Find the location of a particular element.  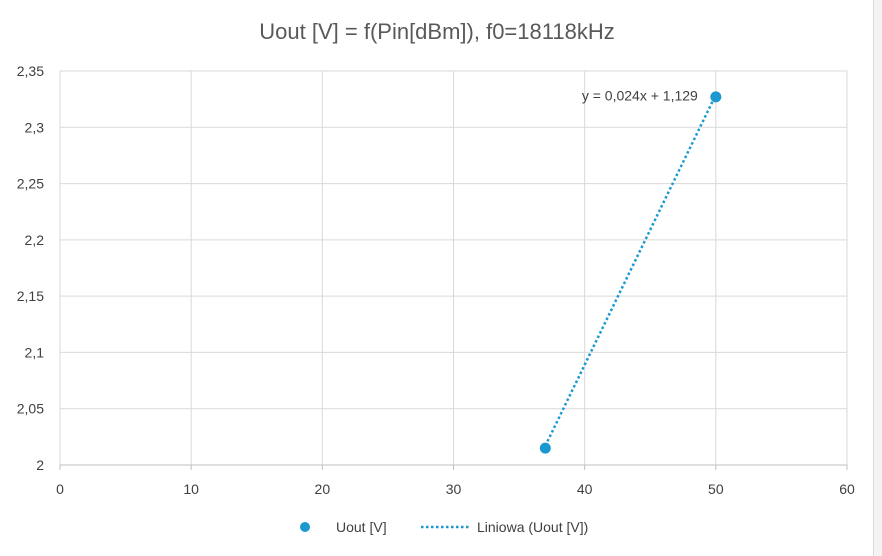

trendline-equation: y = 0,024x + 1,129 is located at coordinates (640, 96).